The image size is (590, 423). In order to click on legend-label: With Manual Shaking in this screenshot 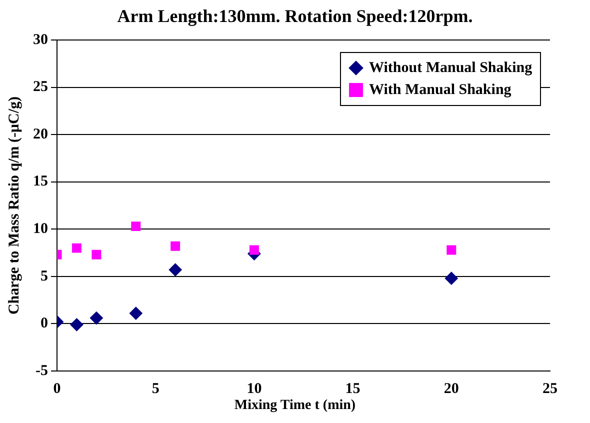, I will do `click(440, 90)`.